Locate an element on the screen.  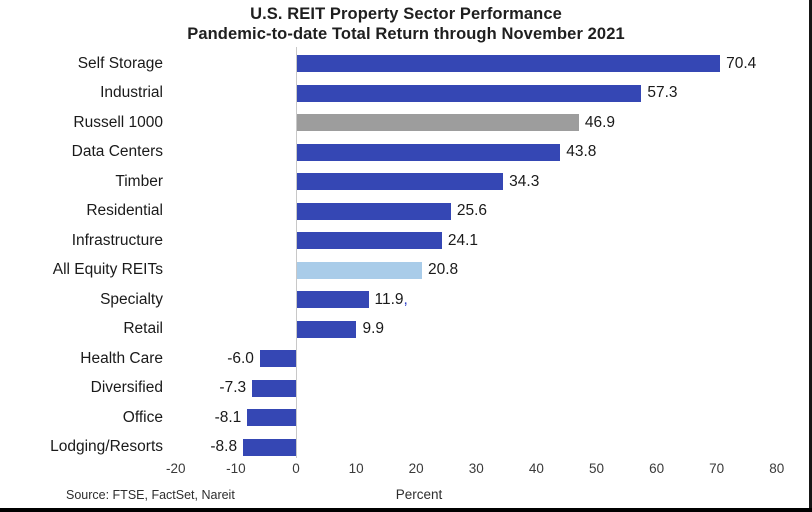
value-label: 43.8 is located at coordinates (581, 151).